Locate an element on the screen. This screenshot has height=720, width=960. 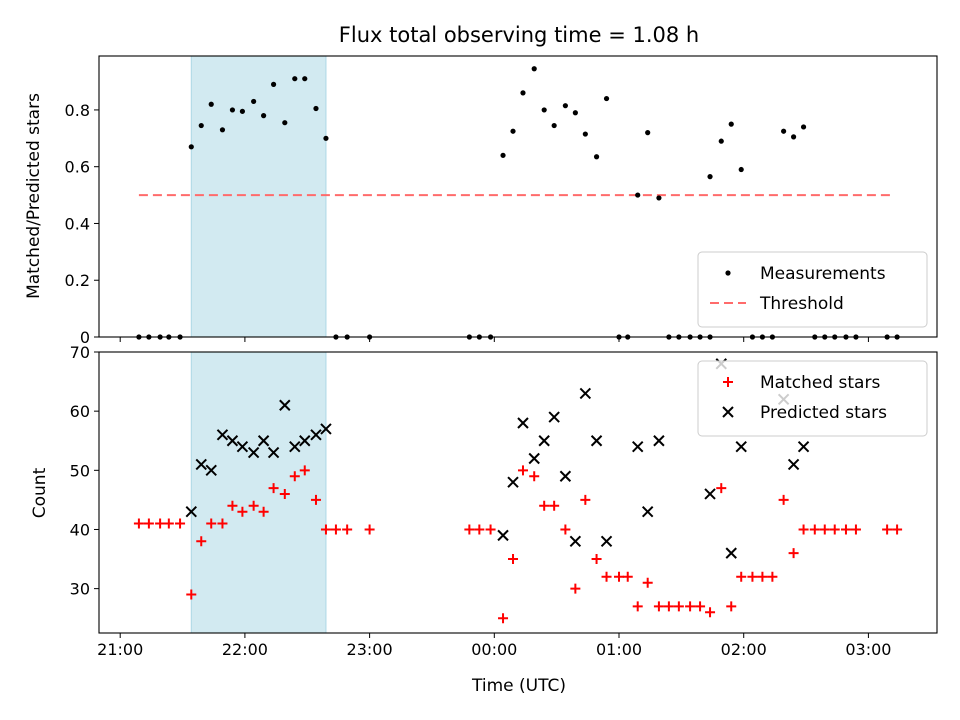
y-tick-label: 0 is located at coordinates (85, 337).